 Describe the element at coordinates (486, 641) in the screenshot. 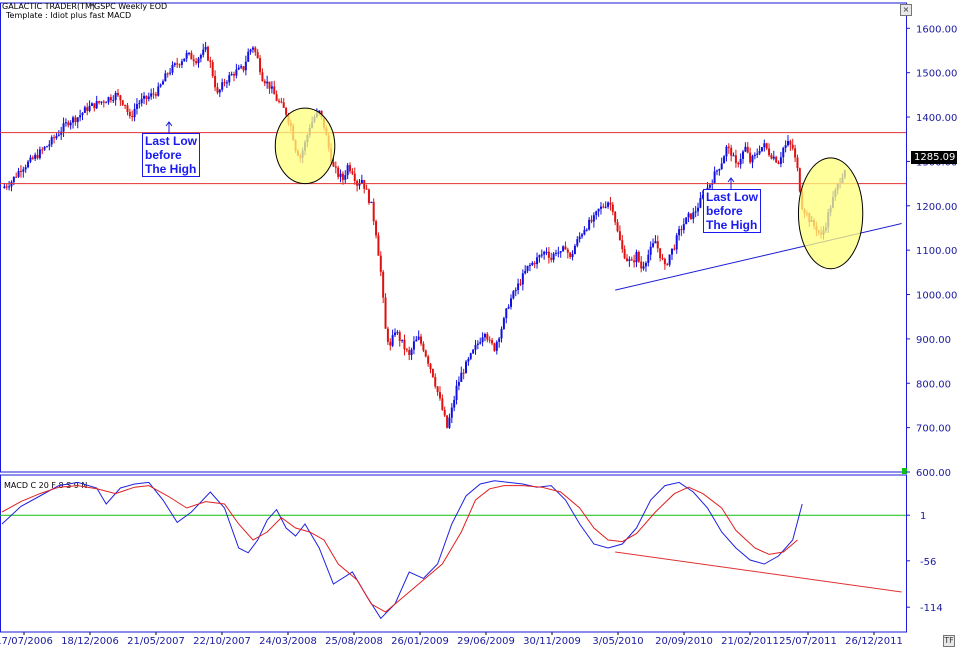

I see `x-tick-label: 29/06/2009` at that location.